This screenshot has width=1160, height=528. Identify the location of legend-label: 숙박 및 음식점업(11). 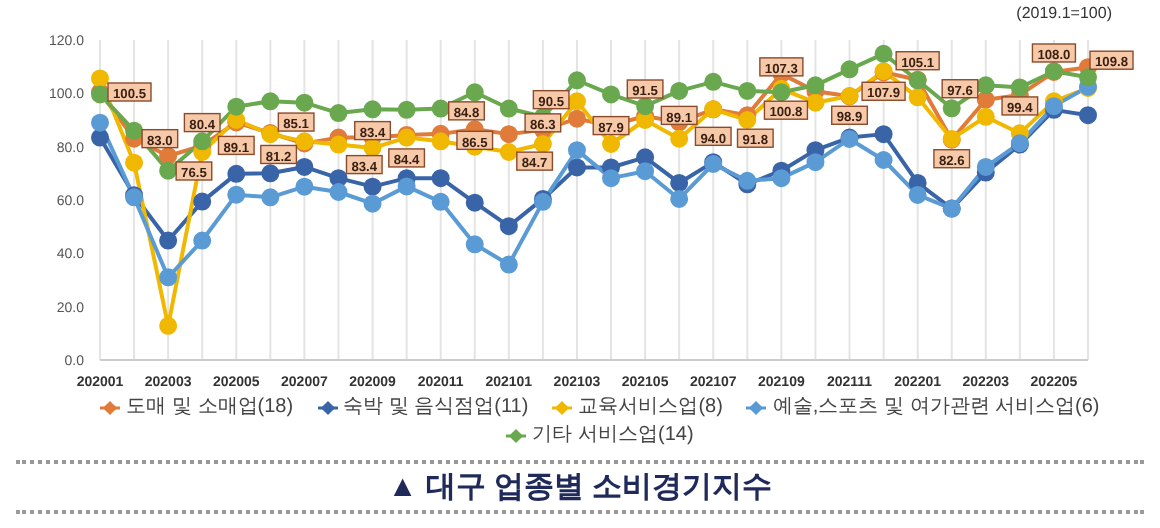
(435, 408).